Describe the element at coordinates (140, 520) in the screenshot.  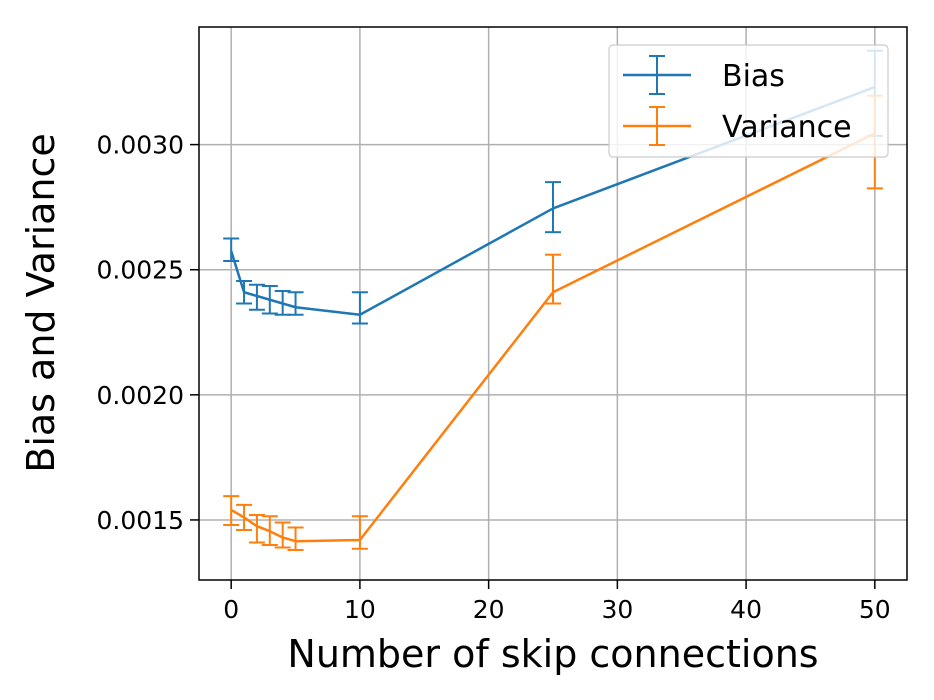
I see `y-tick-label: 0.0015` at that location.